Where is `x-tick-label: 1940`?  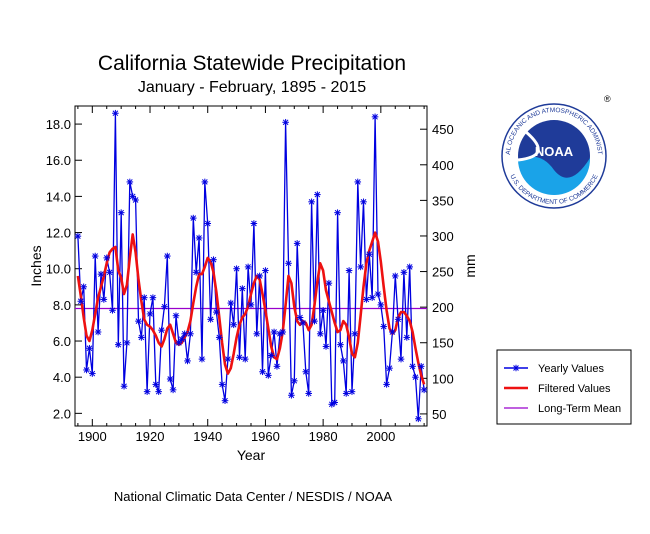
x-tick-label: 1940 is located at coordinates (207, 436).